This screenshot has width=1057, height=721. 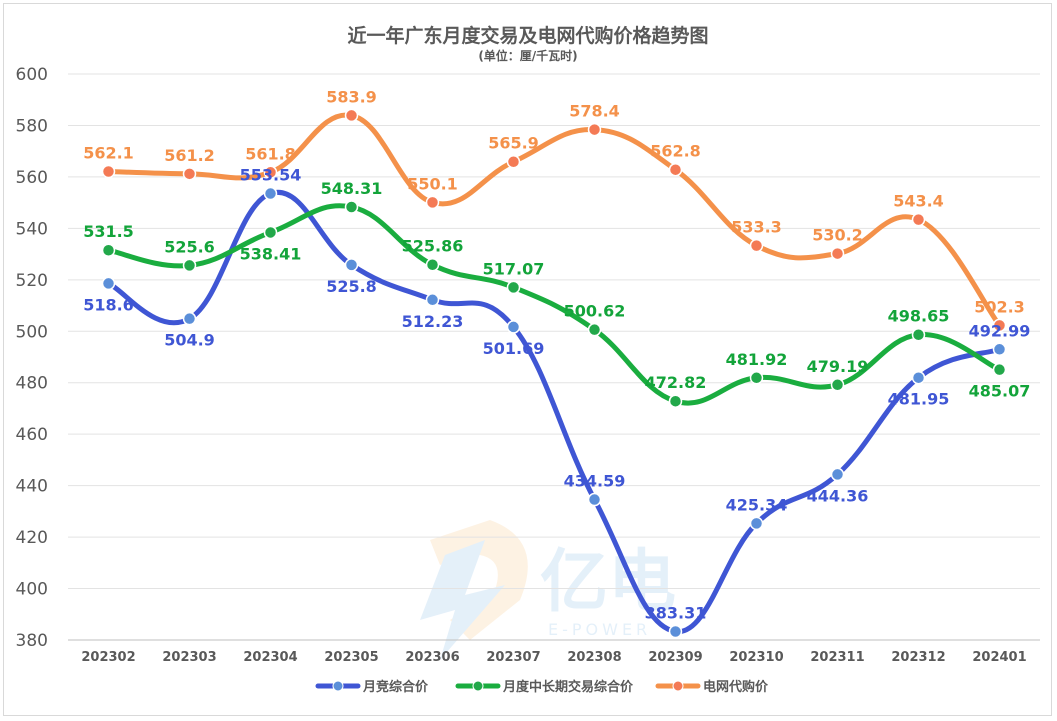 I want to click on x-tick-label: 202401, so click(x=999, y=657).